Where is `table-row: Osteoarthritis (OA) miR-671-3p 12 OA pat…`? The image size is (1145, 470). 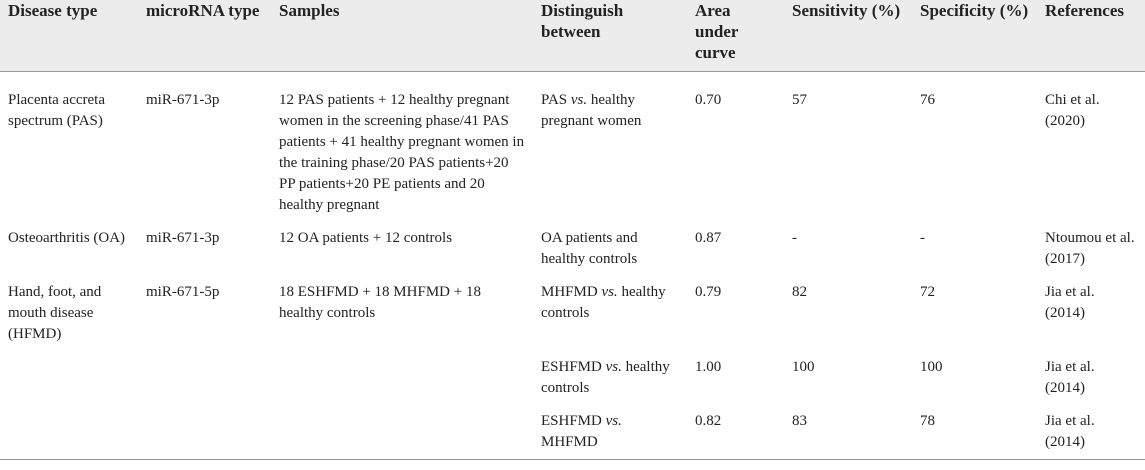
table-row: Osteoarthritis (OA) miR-671-3p 12 OA pat… is located at coordinates (572, 249).